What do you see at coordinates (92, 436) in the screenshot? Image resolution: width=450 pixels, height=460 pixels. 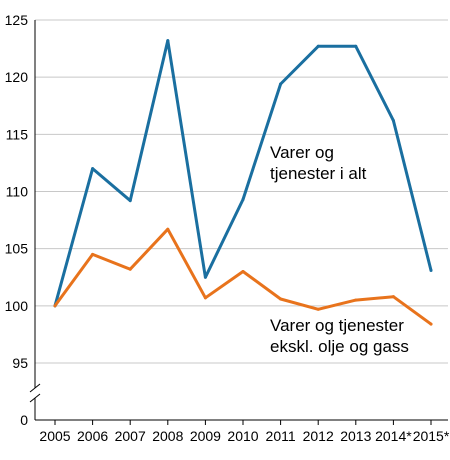 I see `x-tick-label: 2006` at bounding box center [92, 436].